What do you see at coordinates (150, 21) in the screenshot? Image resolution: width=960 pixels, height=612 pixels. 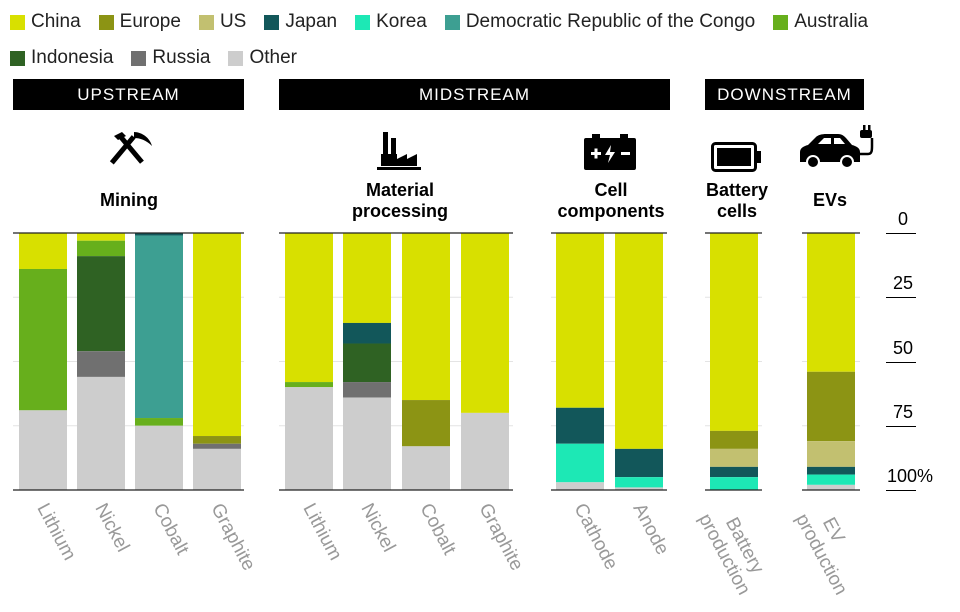 I see `legend-label: Europe` at bounding box center [150, 21].